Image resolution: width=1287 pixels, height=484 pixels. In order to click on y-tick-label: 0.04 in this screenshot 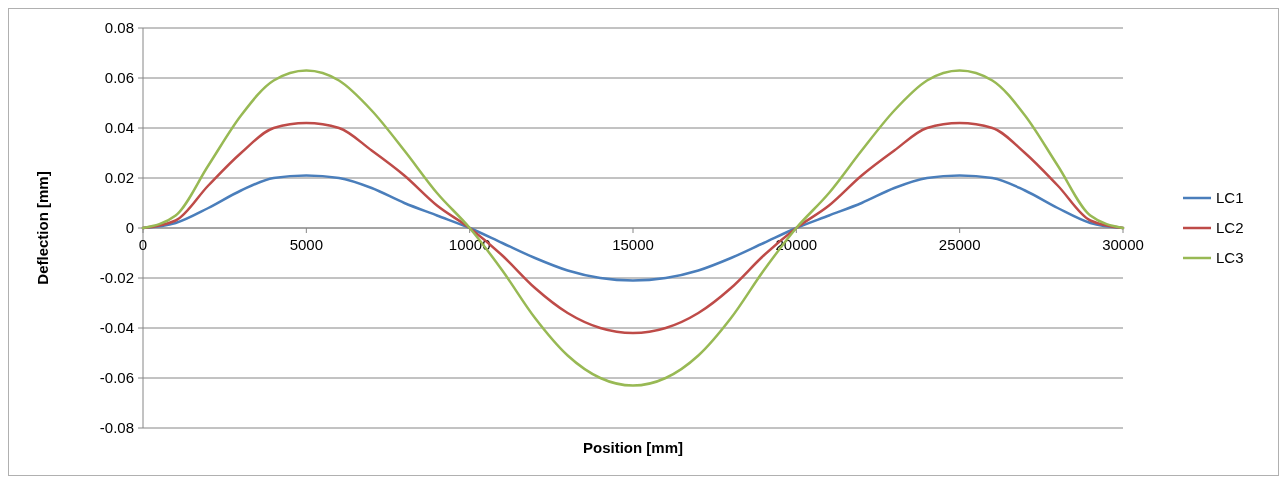, I will do `click(119, 128)`.